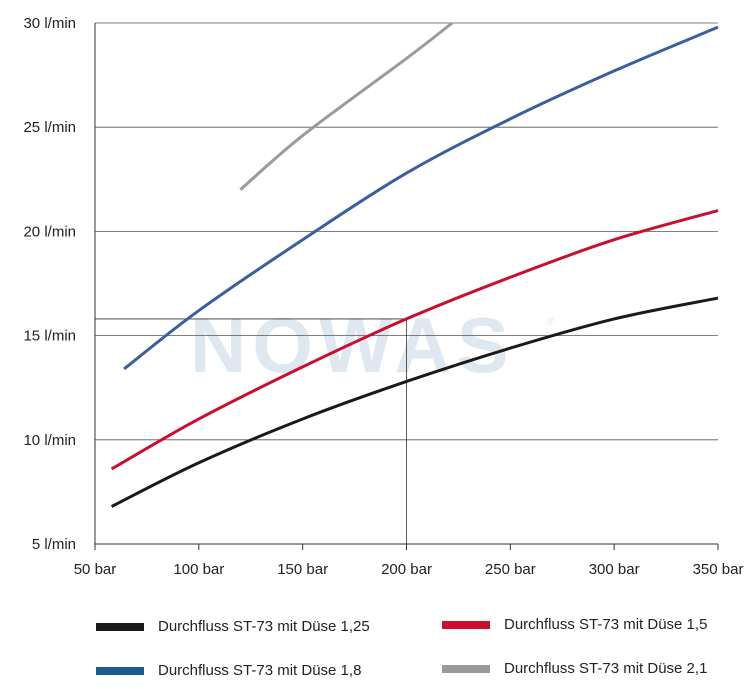 The image size is (750, 688). What do you see at coordinates (49, 23) in the screenshot?
I see `y-tick-label: 30 l/min` at bounding box center [49, 23].